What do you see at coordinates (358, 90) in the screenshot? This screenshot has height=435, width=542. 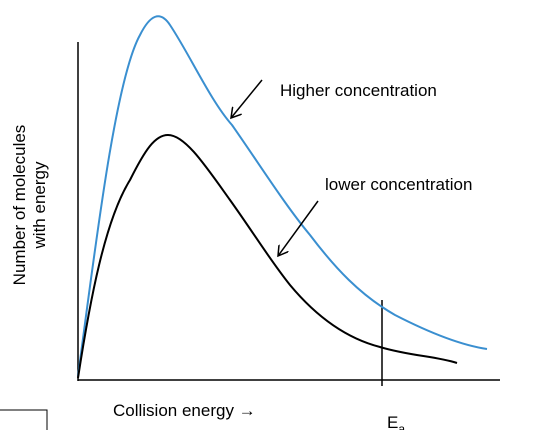 I see `higher-label: Higher concentration` at bounding box center [358, 90].